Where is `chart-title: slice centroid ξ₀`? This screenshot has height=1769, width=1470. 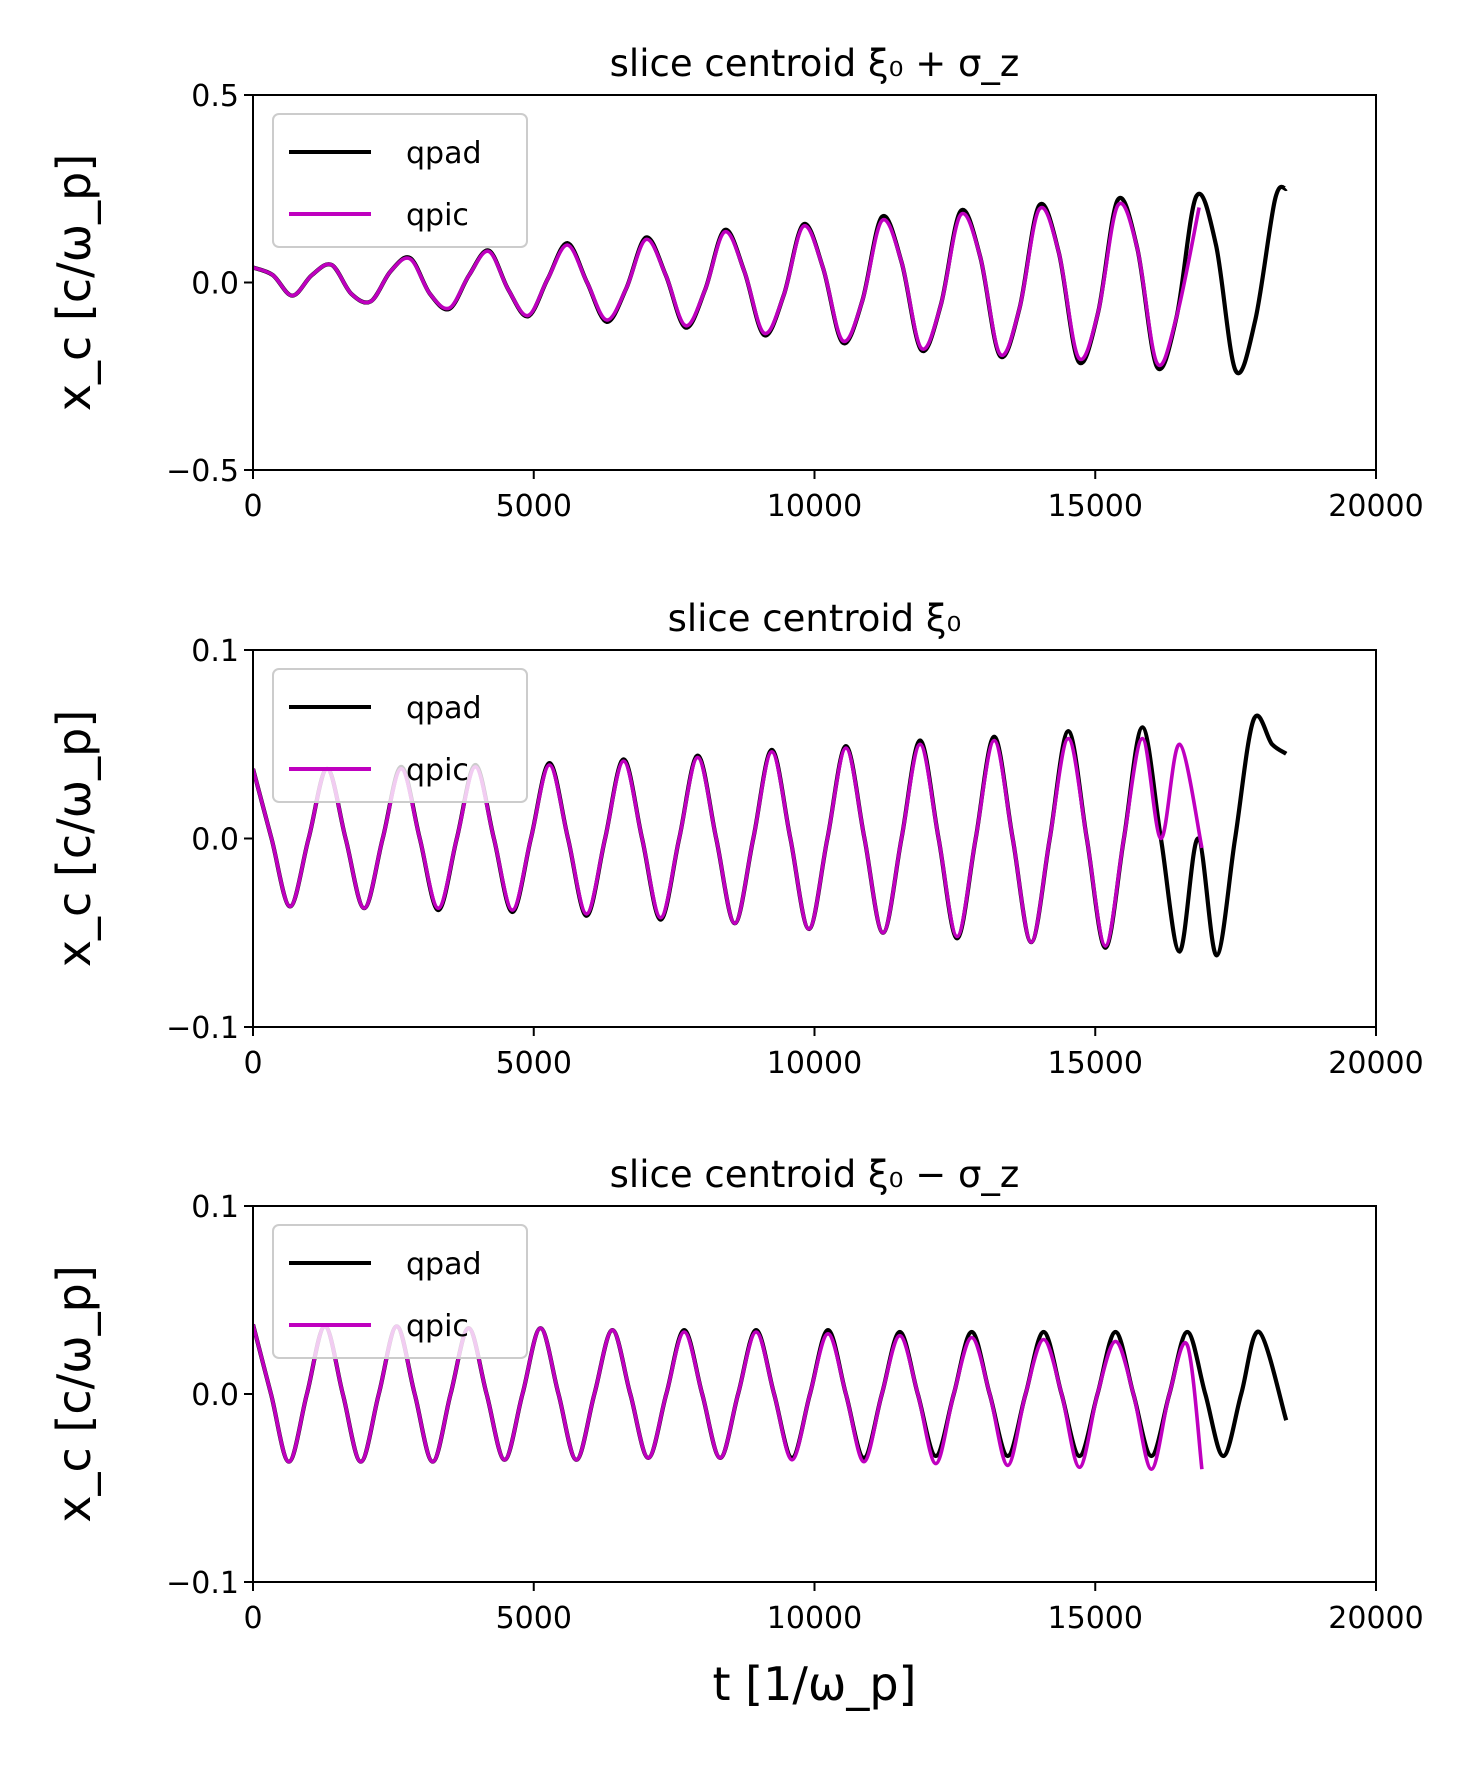 chart-title: slice centroid ξ₀ is located at coordinates (815, 618).